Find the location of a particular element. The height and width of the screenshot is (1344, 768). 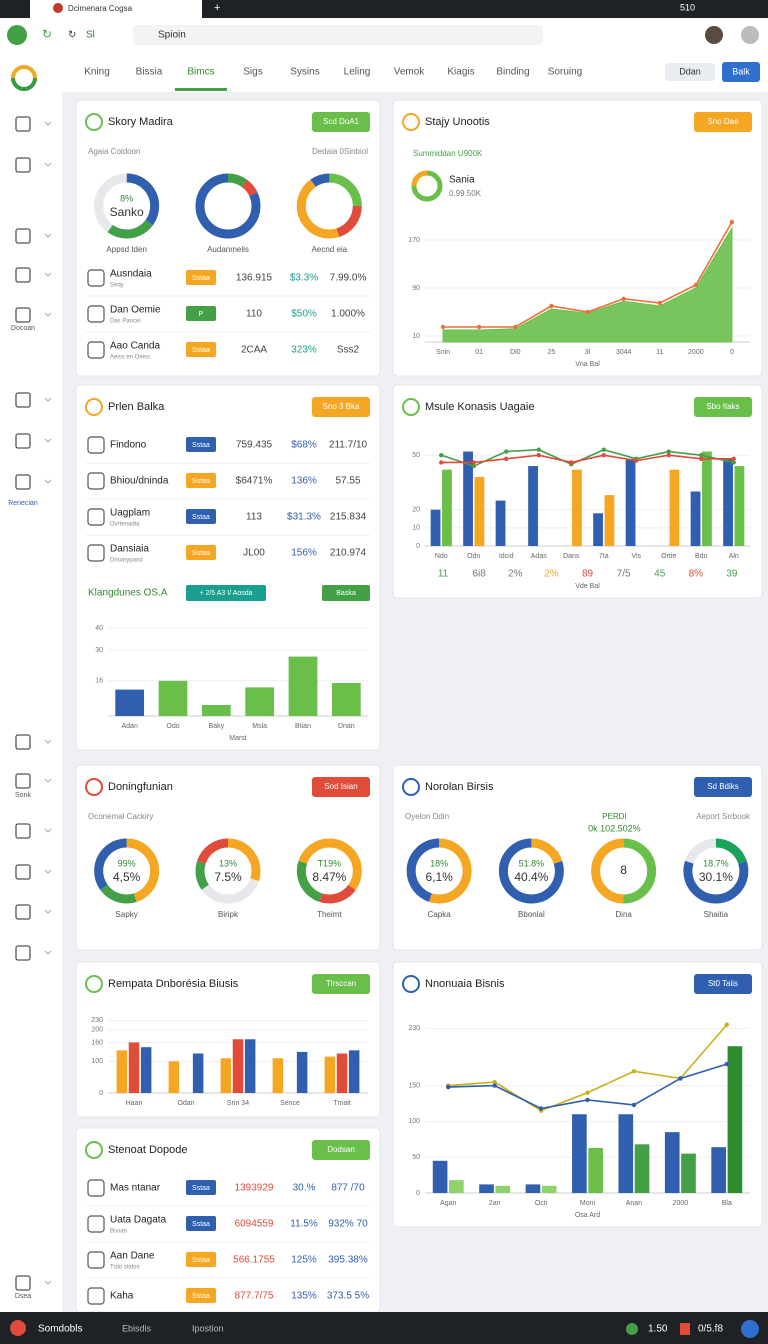

line is located at coordinates (587, 459).